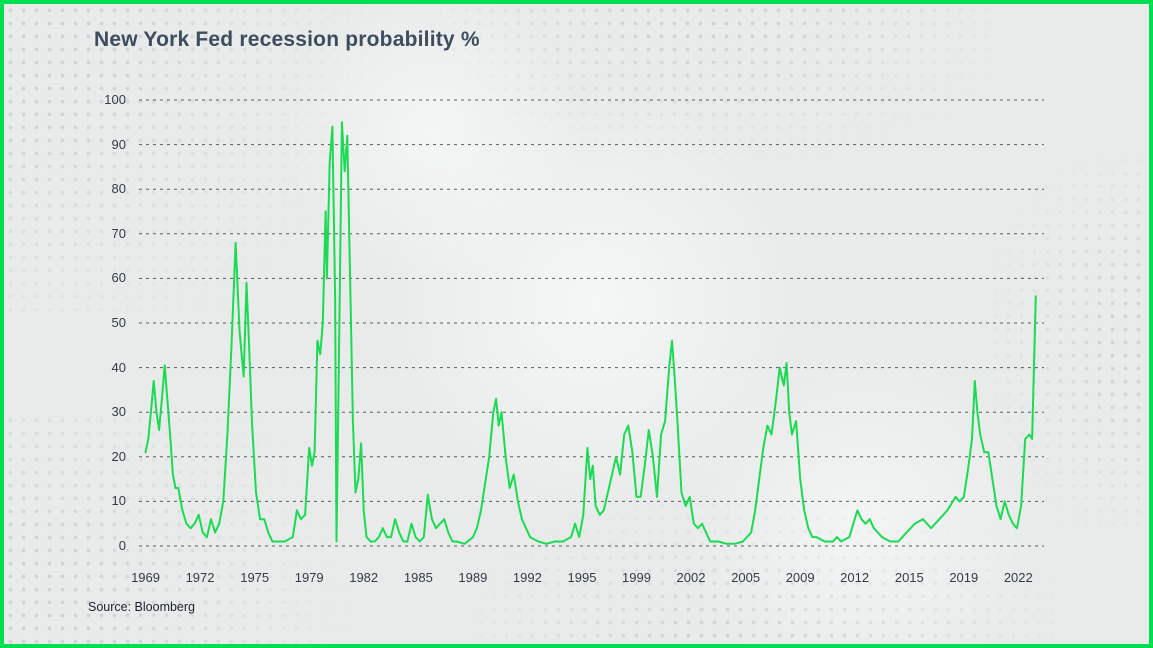 The image size is (1153, 648). Describe the element at coordinates (142, 607) in the screenshot. I see `source-label: Source: Bloomberg` at that location.